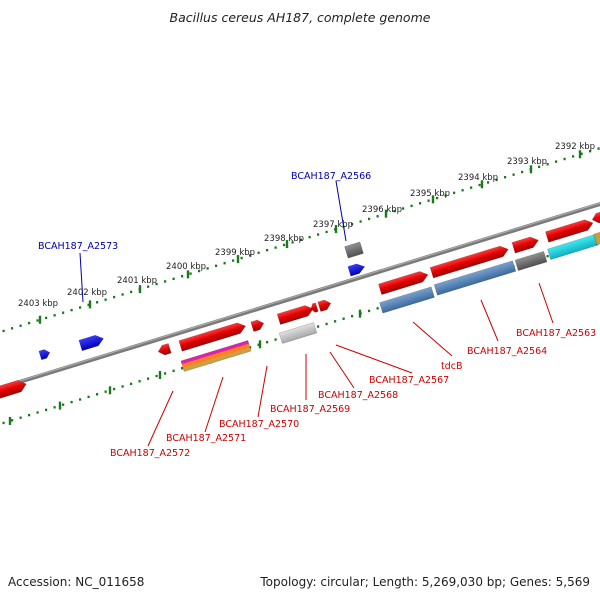 The width and height of the screenshot is (600, 600). I want to click on map-title: Bacillus cereus AH187, complete genome, so click(300, 17).